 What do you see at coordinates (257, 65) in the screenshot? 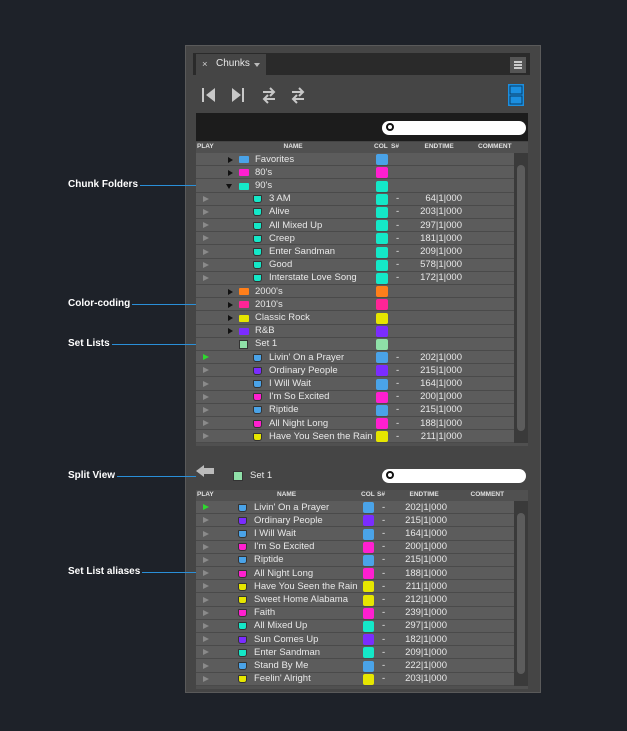
I see `tab-dropdown` at bounding box center [257, 65].